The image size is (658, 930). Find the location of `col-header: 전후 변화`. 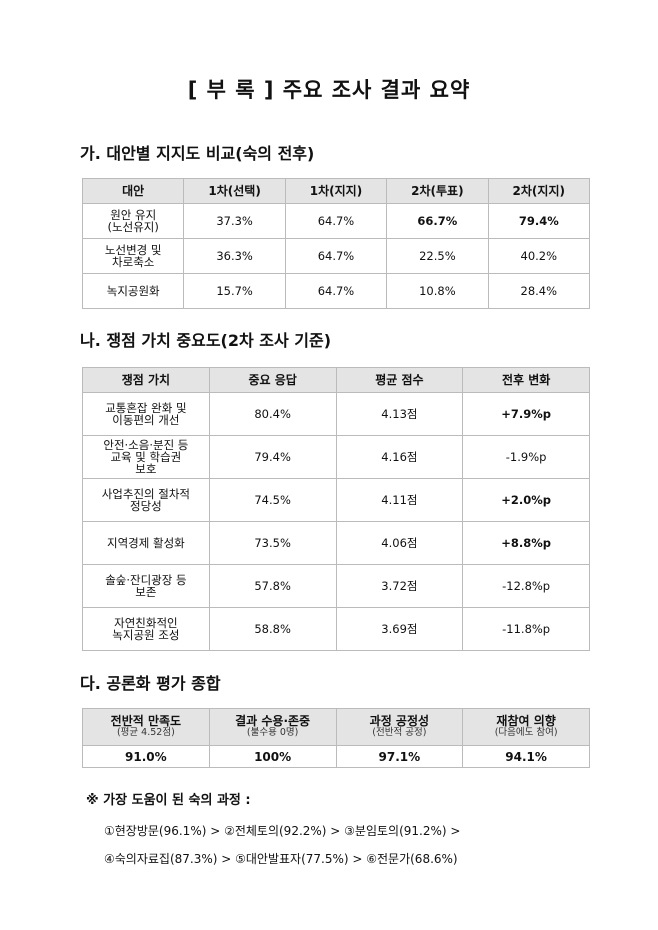

col-header: 전후 변화 is located at coordinates (526, 380).